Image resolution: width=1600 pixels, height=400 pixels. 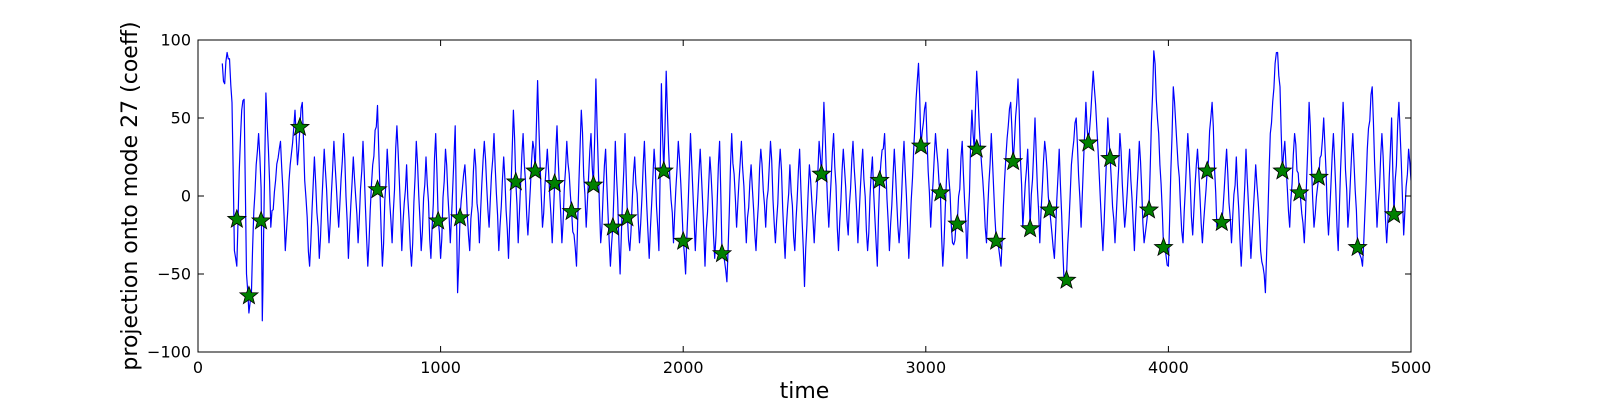 What do you see at coordinates (440, 367) in the screenshot?
I see `x-tick-label: 1000` at bounding box center [440, 367].